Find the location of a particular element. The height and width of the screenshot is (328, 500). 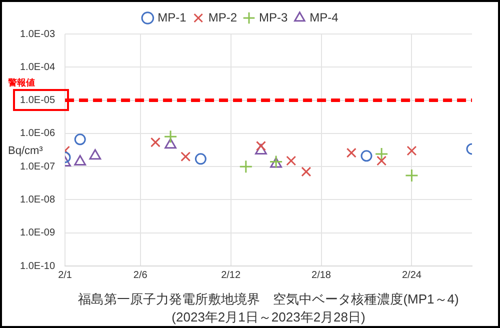

y-tick-label: 1.0E-09 is located at coordinates (38, 233).